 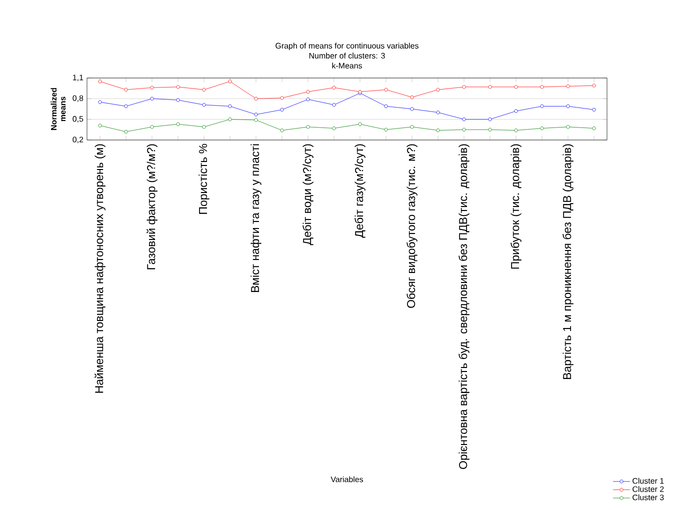 I want to click on x-tick-label: Орієнтовна вартість буд. свердловини без ПДВ(тис. доларів), so click(x=464, y=306).